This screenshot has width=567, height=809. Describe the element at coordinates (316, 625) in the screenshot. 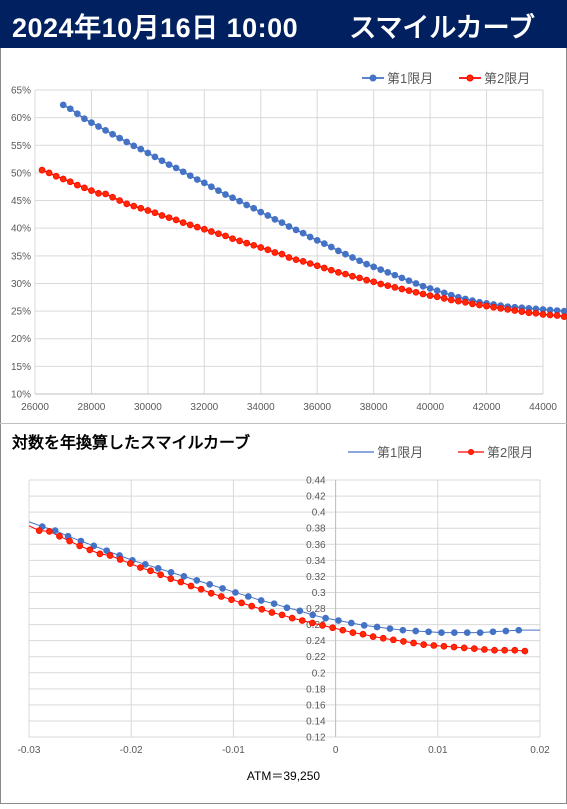

I see `y-tick-label: 0.26` at that location.